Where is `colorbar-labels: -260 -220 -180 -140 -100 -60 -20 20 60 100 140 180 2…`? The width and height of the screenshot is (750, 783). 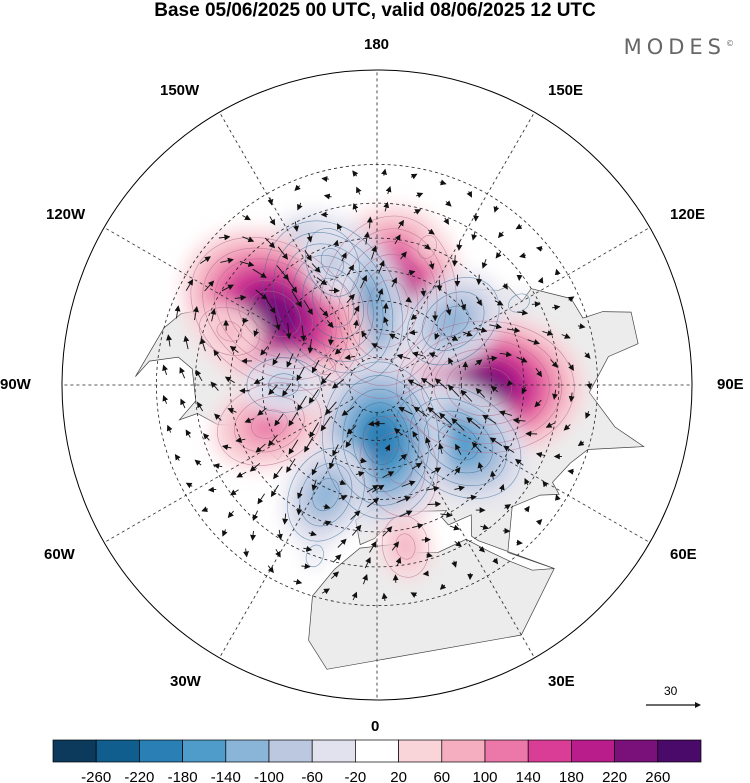
colorbar-labels: -260 -220 -180 -140 -100 -60 -20 20 60 100 140 180 2… is located at coordinates (375, 776).